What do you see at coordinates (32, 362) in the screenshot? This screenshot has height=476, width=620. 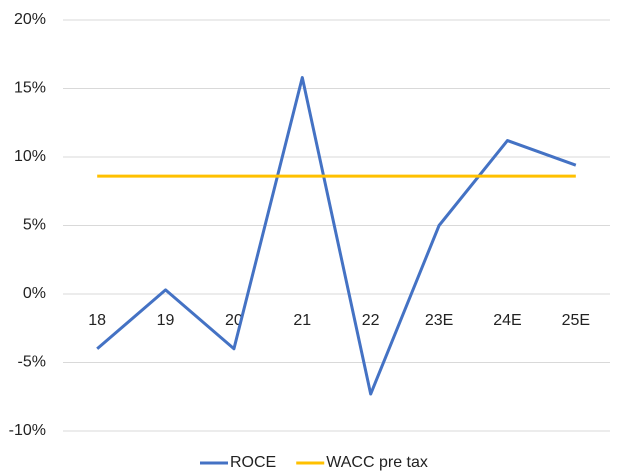 I see `y-tick-label: -5%` at bounding box center [32, 362].